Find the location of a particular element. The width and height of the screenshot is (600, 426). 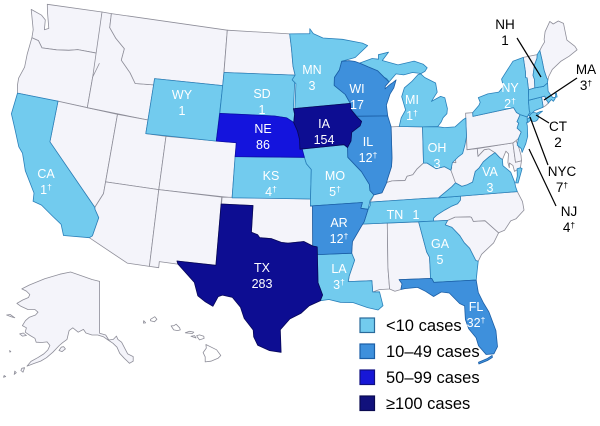

svg-text: 154 is located at coordinates (324, 140).